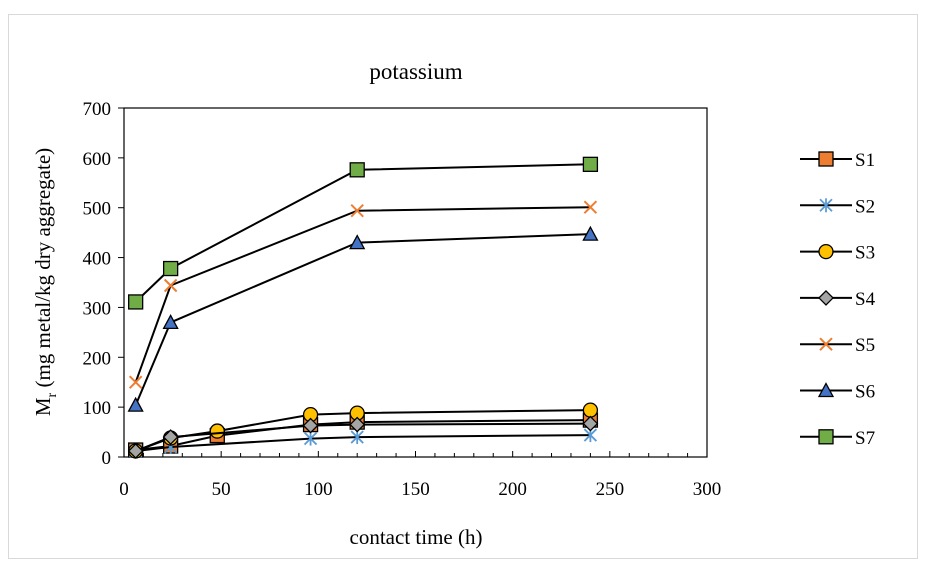 Image resolution: width=928 pixels, height=563 pixels. Describe the element at coordinates (416, 537) in the screenshot. I see `x-axis-label: contact time (h)` at that location.